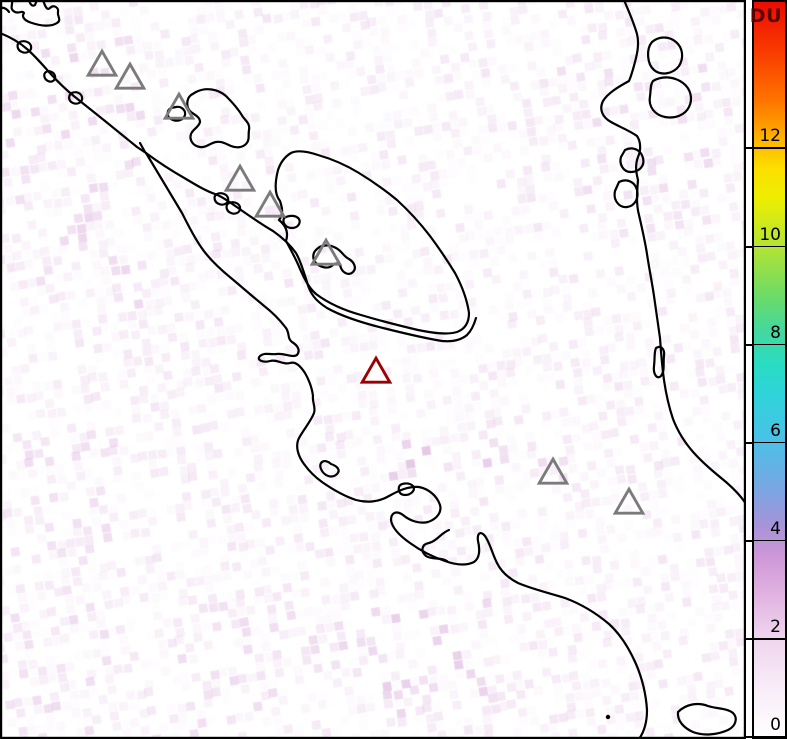 Image resolution: width=787 pixels, height=739 pixels. What do you see at coordinates (775, 430) in the screenshot?
I see `colorbar-tick-label: 6` at bounding box center [775, 430].